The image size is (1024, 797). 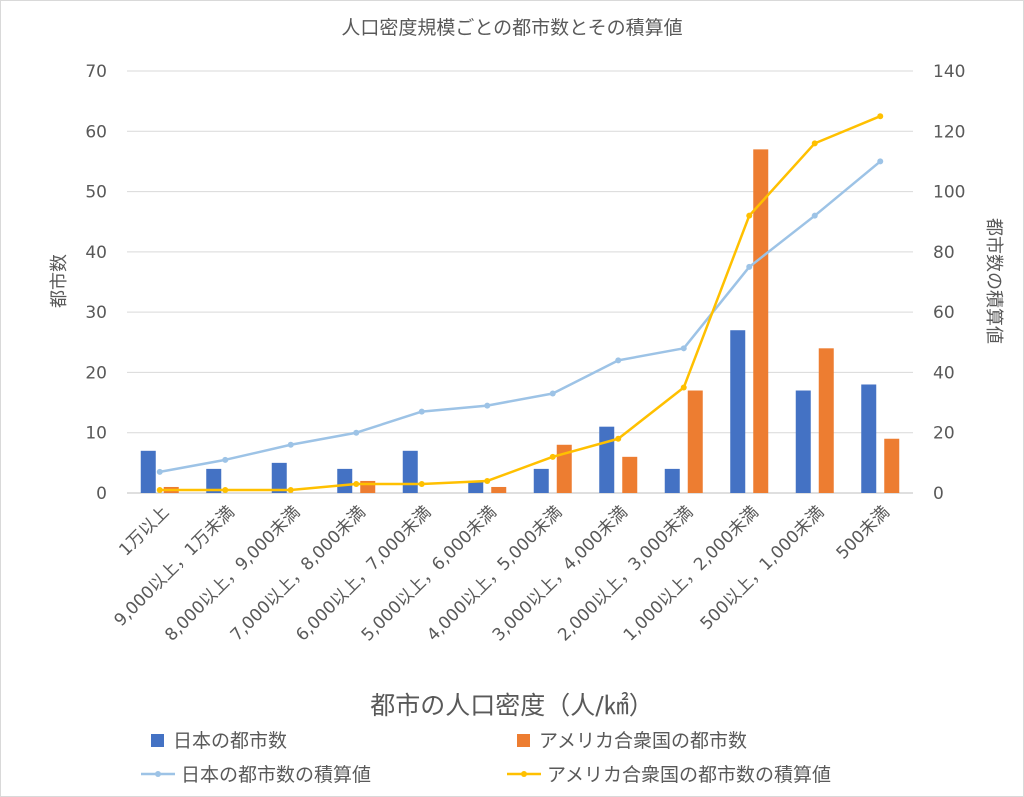 I want to click on y2-tick-label: 140, so click(x=949, y=72).